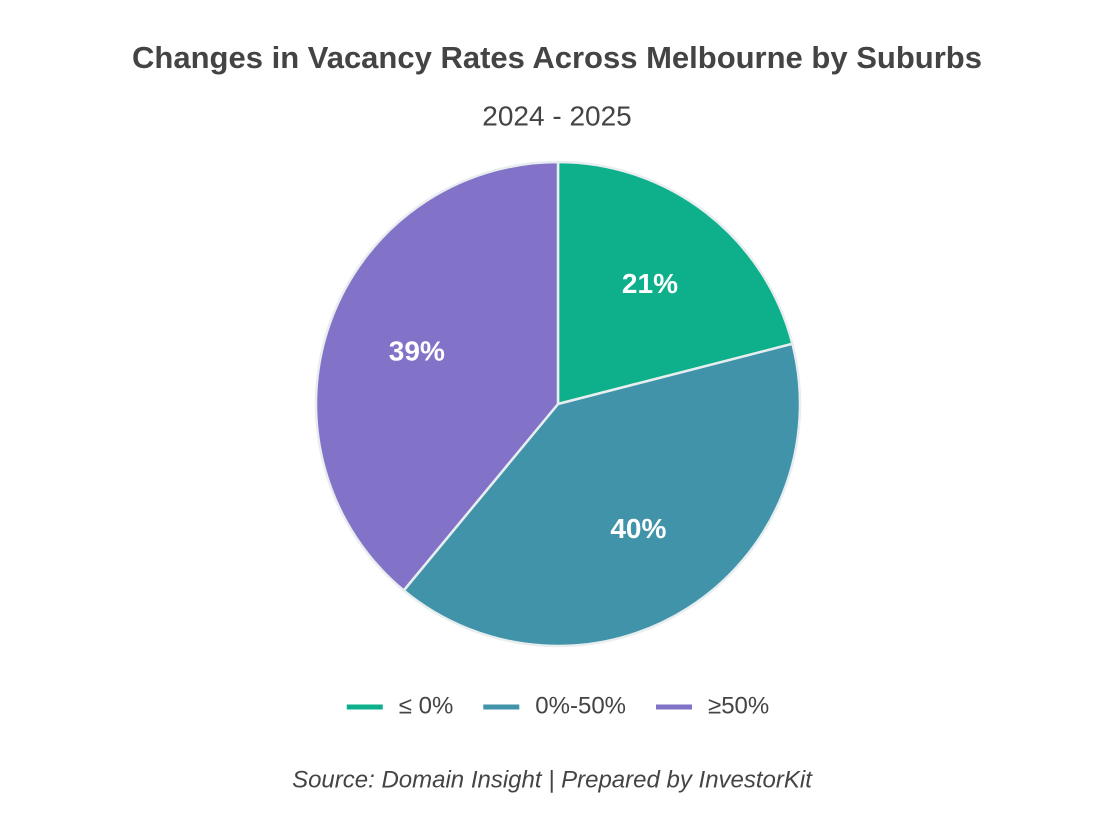 This screenshot has height=831, width=1105. Describe the element at coordinates (638, 528) in the screenshot. I see `data-label: 40%` at that location.